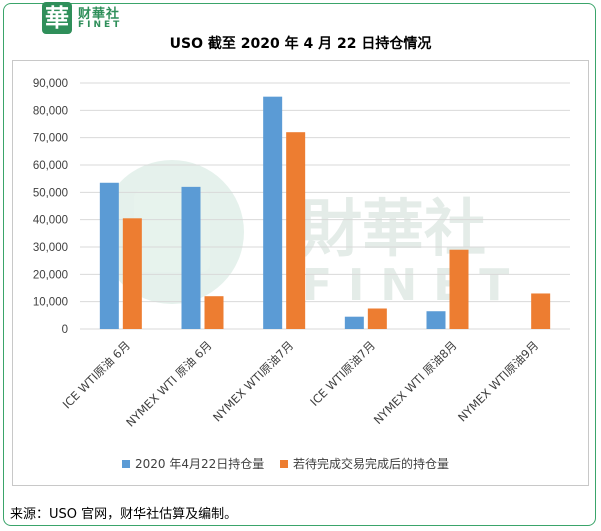 The height and width of the screenshot is (531, 601). I want to click on logo-name: 财華社, so click(99, 14).